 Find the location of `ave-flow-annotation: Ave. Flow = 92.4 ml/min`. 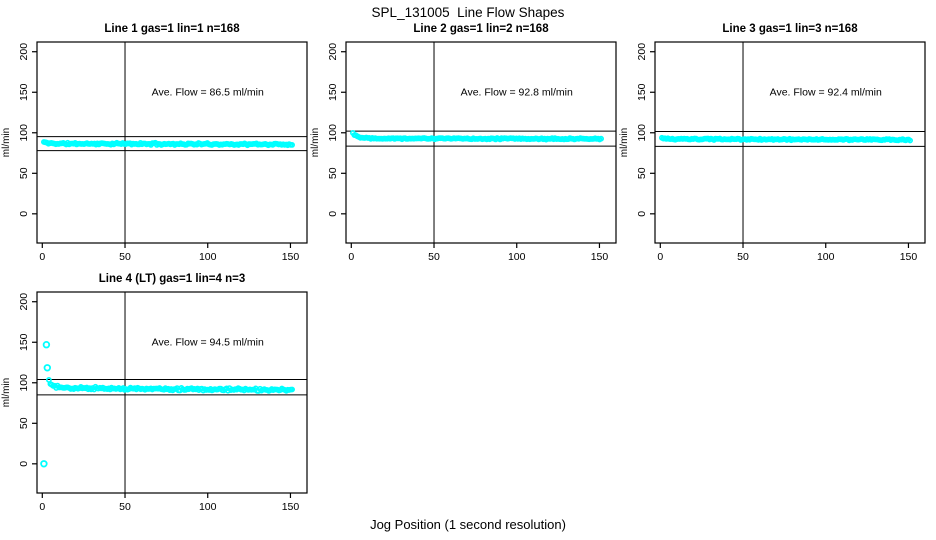

ave-flow-annotation: Ave. Flow = 92.4 ml/min is located at coordinates (826, 92).